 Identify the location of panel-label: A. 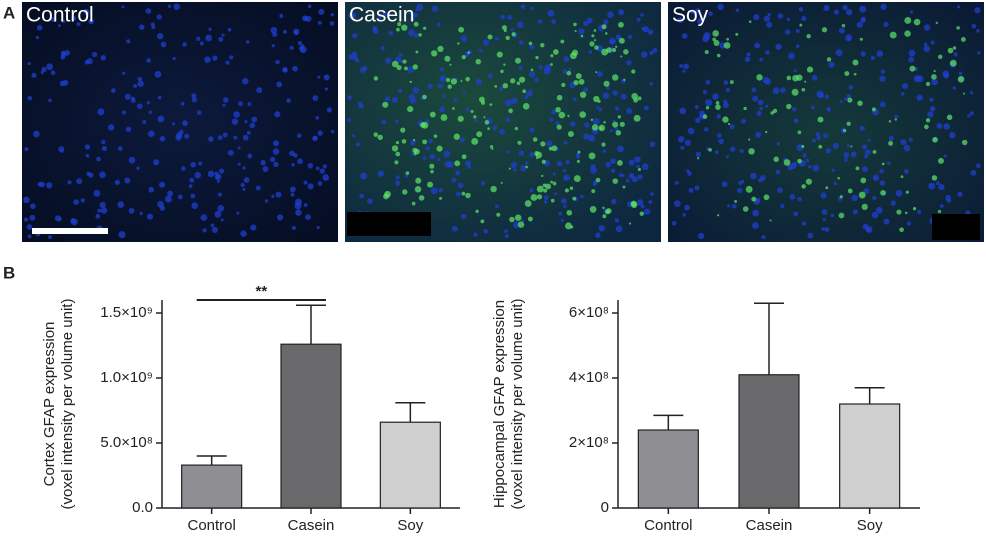
(9, 12).